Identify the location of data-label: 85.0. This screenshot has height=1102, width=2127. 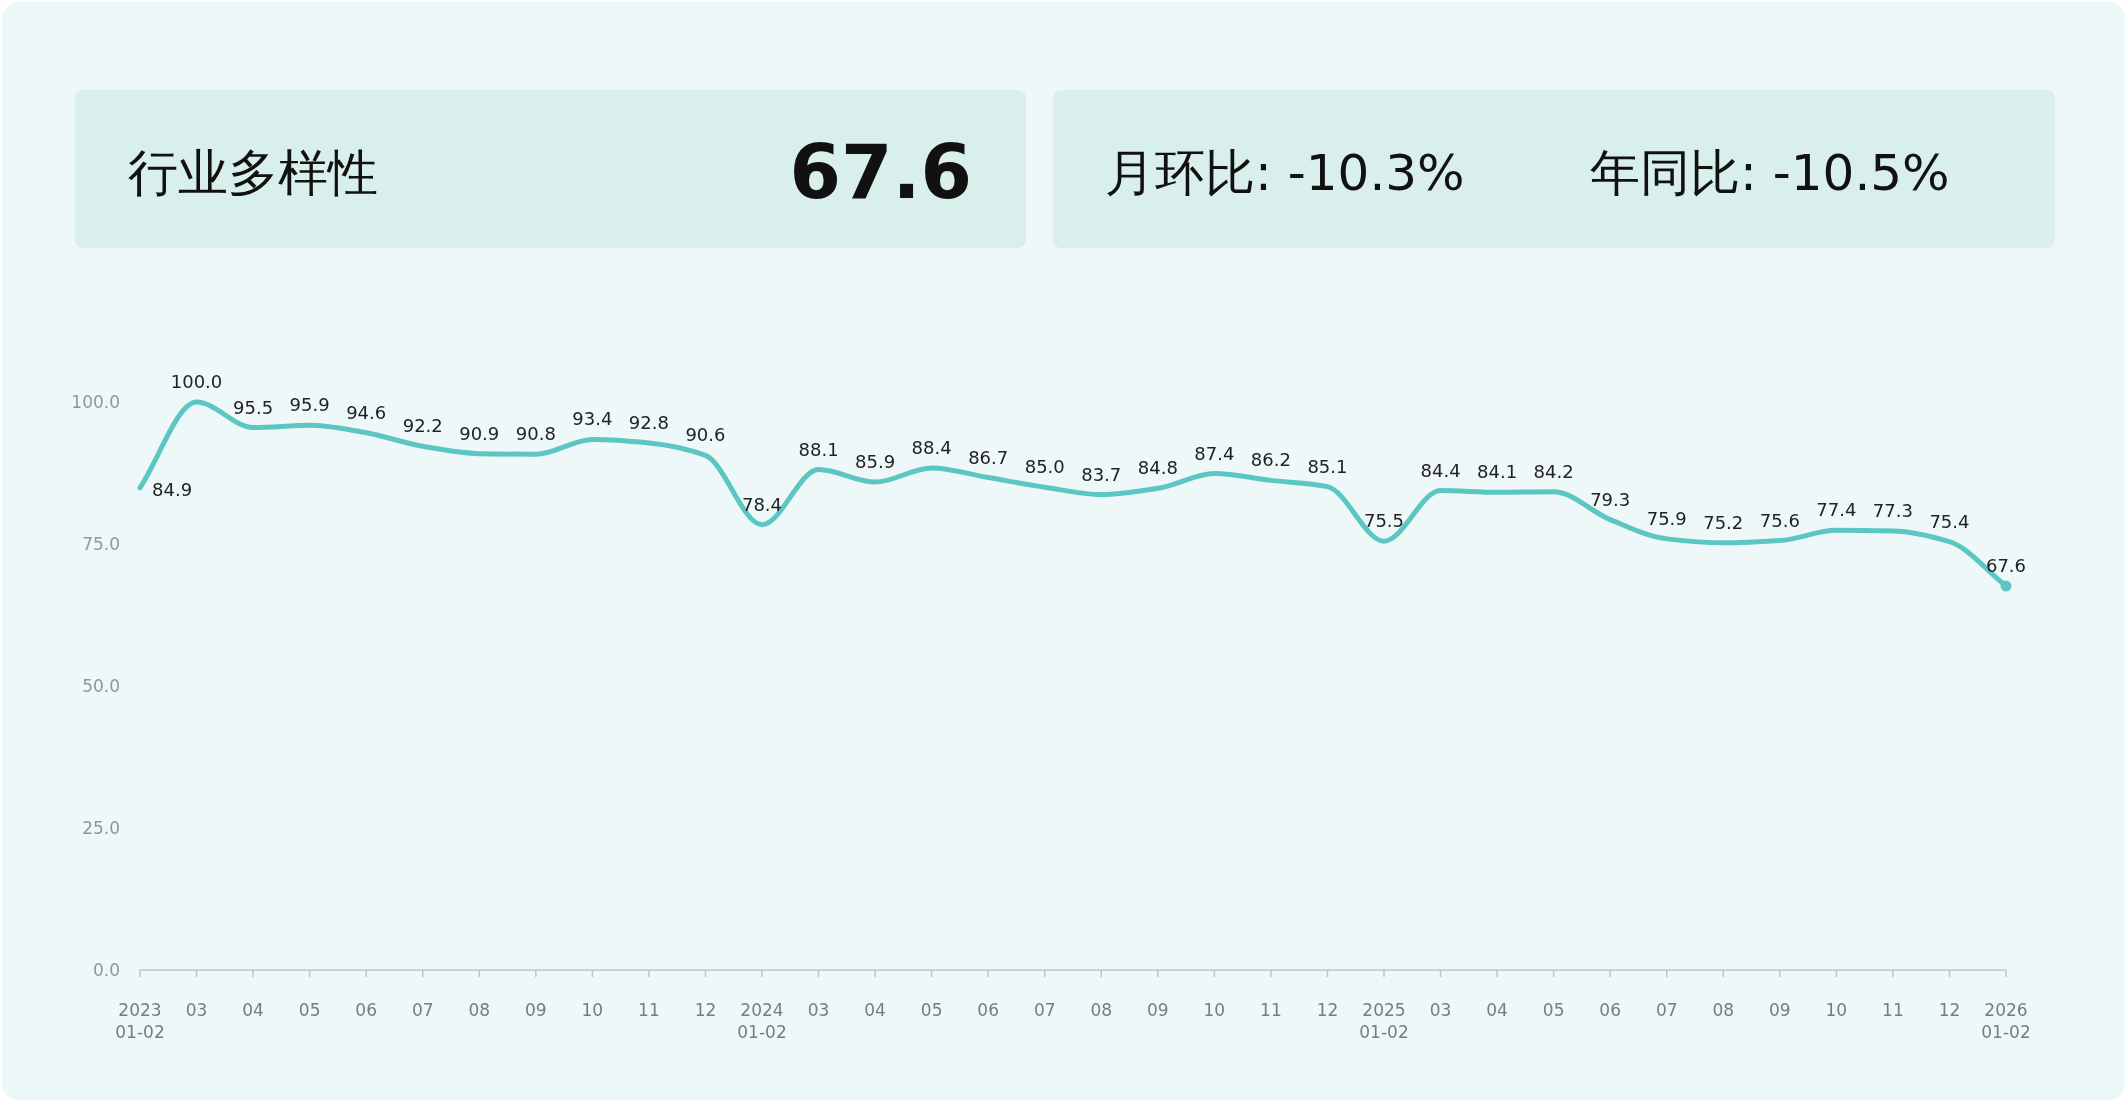
(1044, 467).